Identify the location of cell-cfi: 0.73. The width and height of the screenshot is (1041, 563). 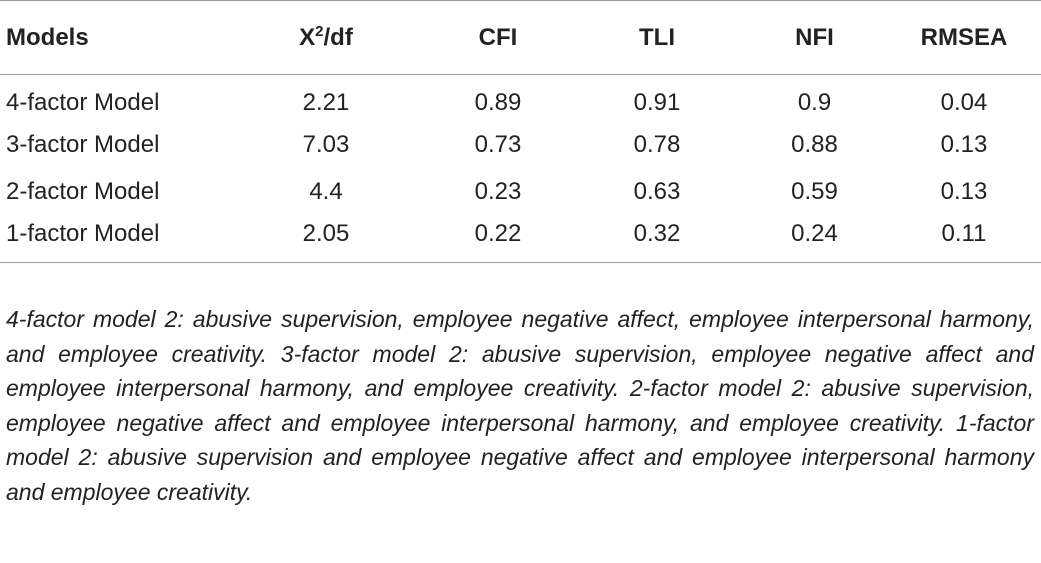
(498, 144).